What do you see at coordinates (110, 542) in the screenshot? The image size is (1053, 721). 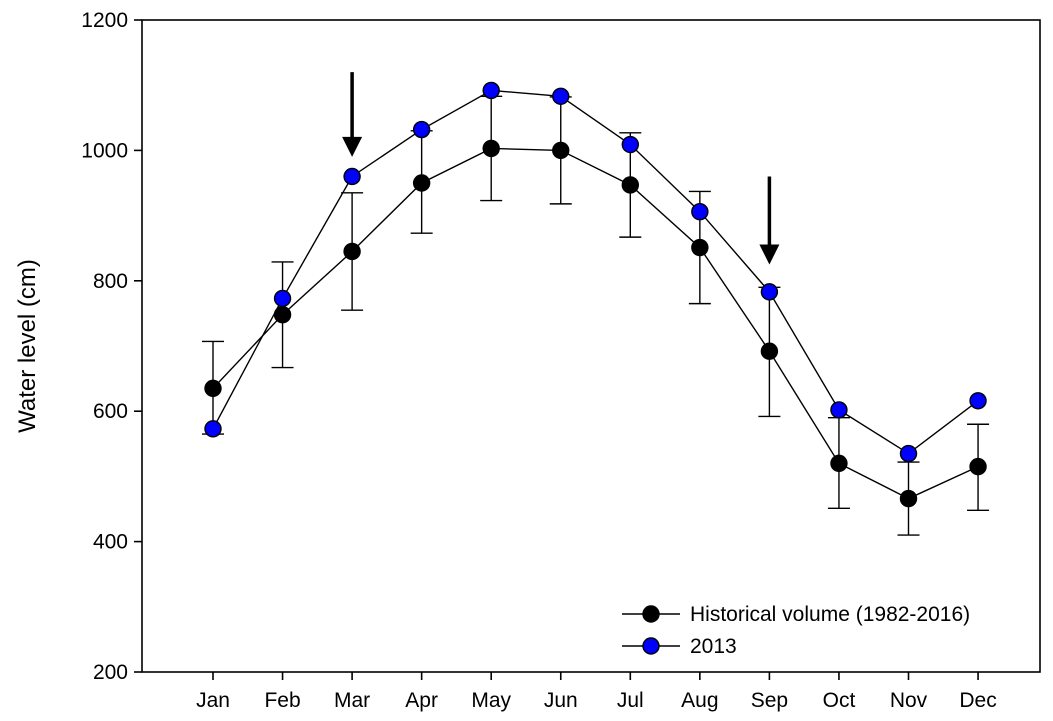 I see `y-tick-label: 400` at bounding box center [110, 542].